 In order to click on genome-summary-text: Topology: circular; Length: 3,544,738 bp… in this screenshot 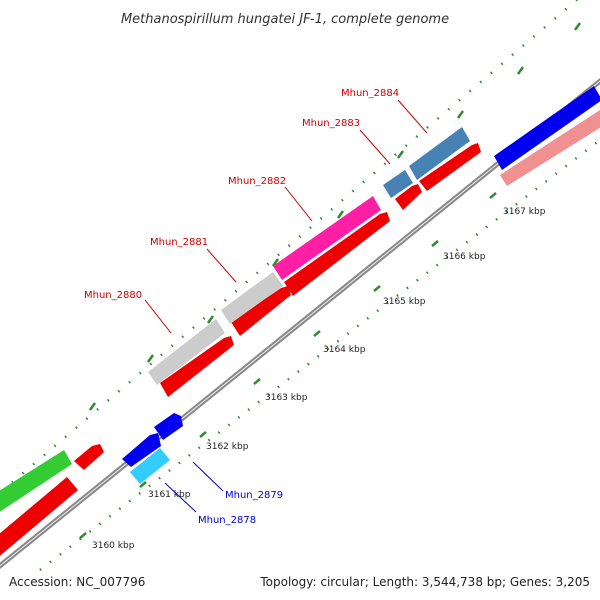, I will do `click(424, 582)`.